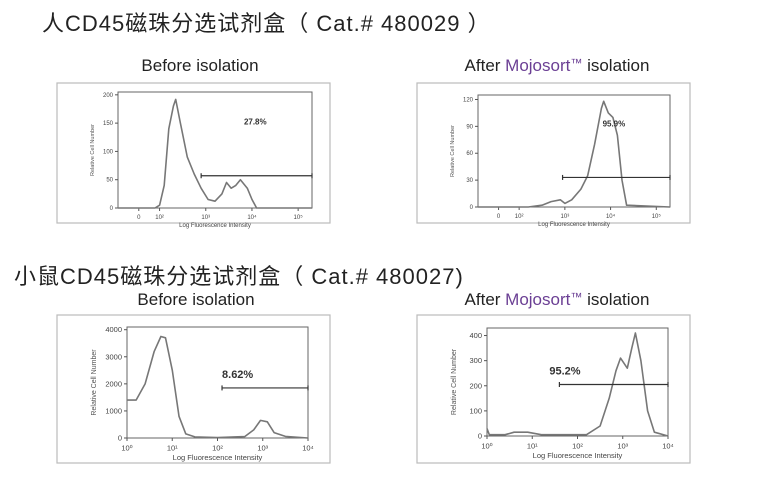  Describe the element at coordinates (239, 276) in the screenshot. I see `mouse-kit-title: 小鼠CD45磁珠分选试剂盒（ Cat.# 480027)` at that location.